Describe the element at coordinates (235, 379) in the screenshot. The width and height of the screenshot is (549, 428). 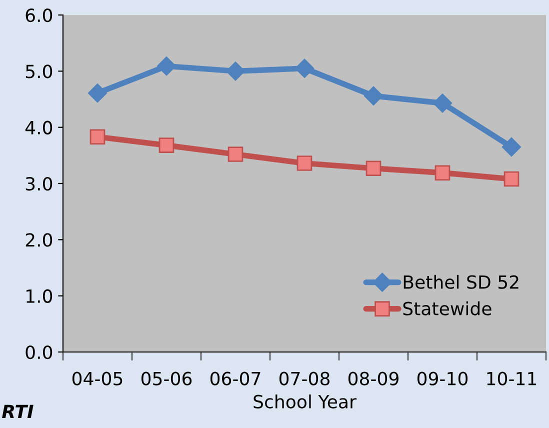
I see `x-tick-label: 06-07` at that location.